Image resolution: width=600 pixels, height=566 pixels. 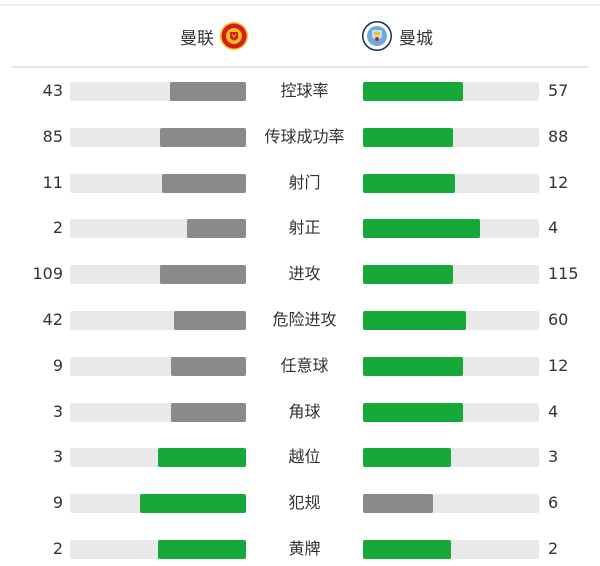 What do you see at coordinates (47, 274) in the screenshot?
I see `home-value: 109` at bounding box center [47, 274].